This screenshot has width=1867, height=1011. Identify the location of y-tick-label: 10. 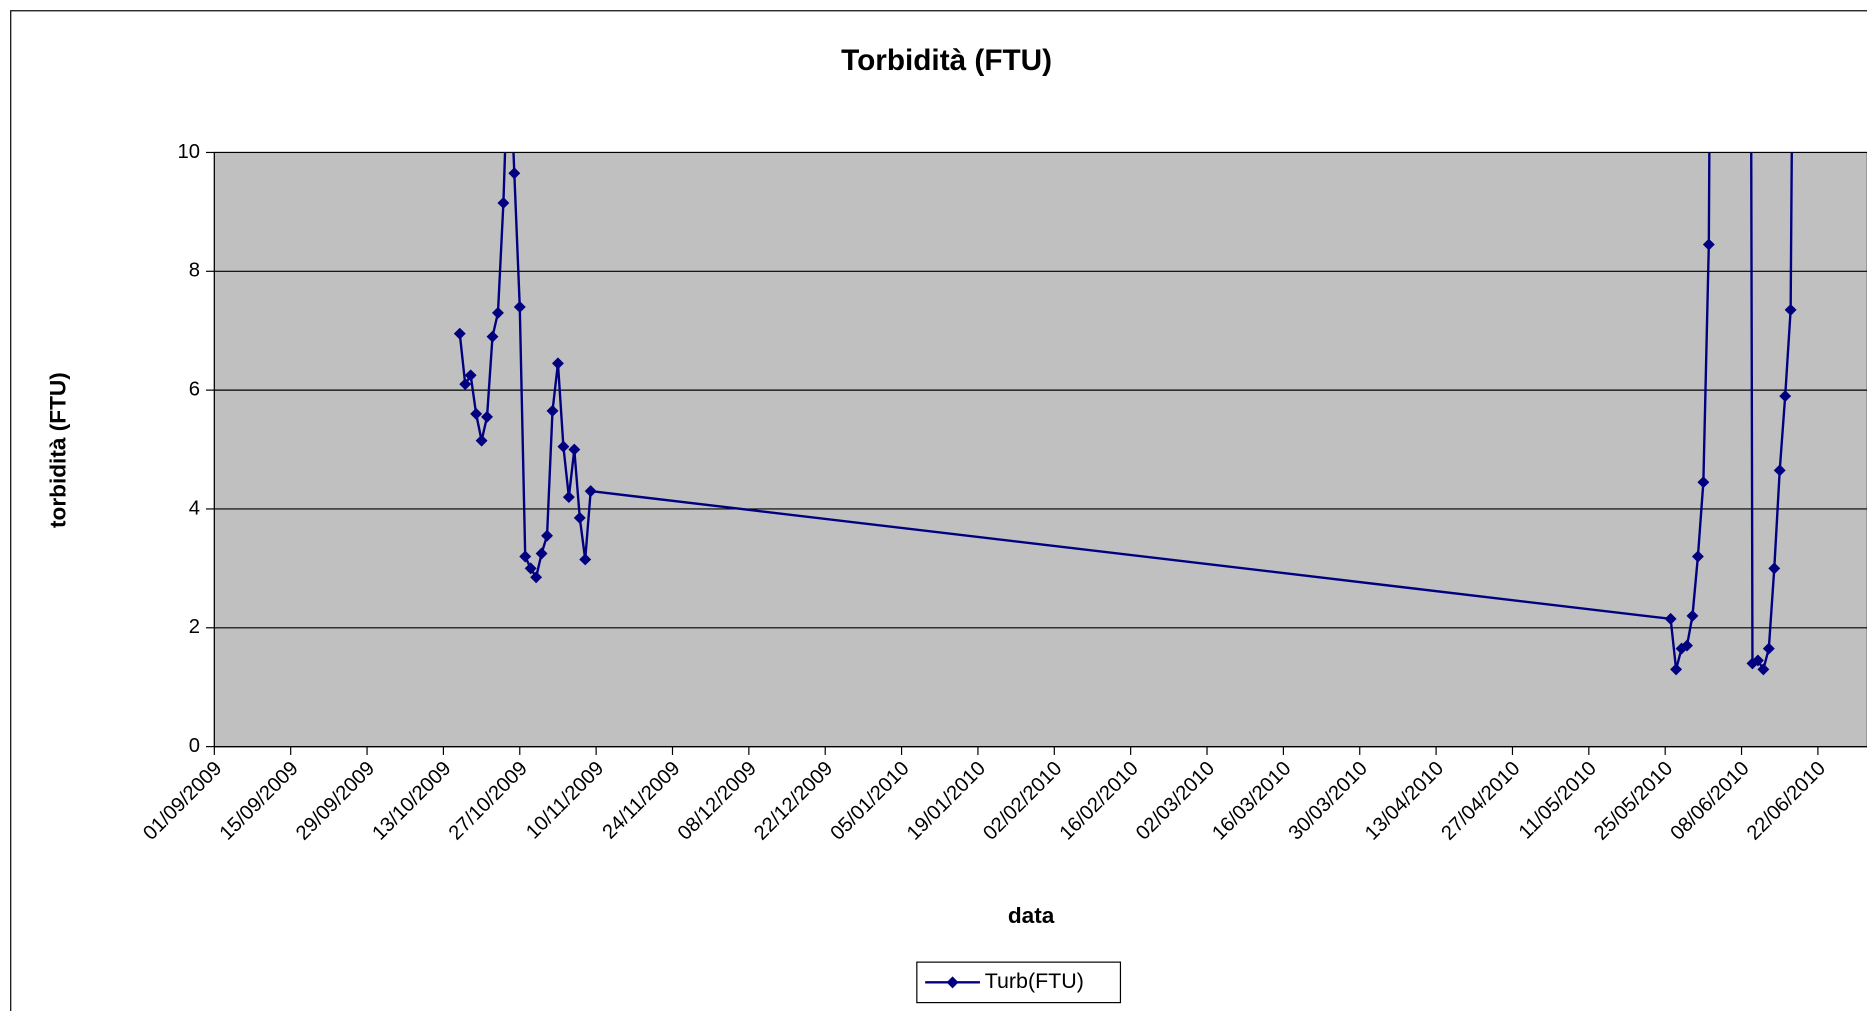
(189, 152).